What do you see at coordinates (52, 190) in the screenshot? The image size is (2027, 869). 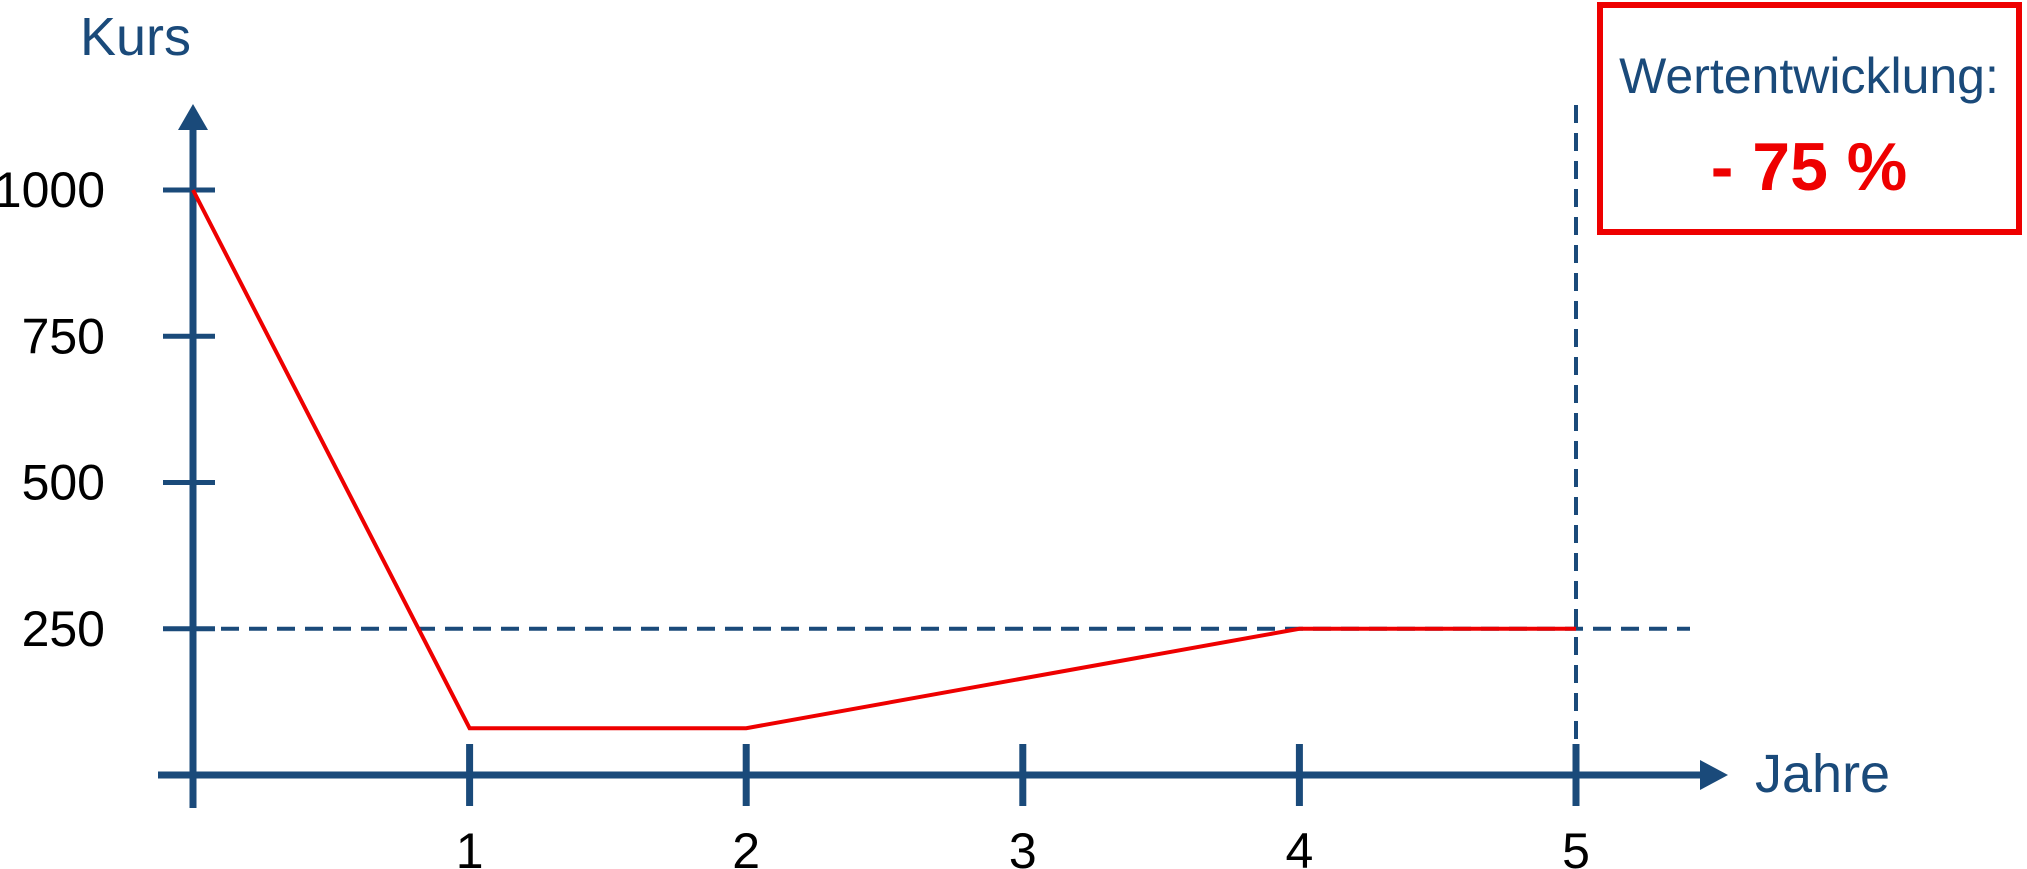 I see `y-tick-label: 1000` at bounding box center [52, 190].